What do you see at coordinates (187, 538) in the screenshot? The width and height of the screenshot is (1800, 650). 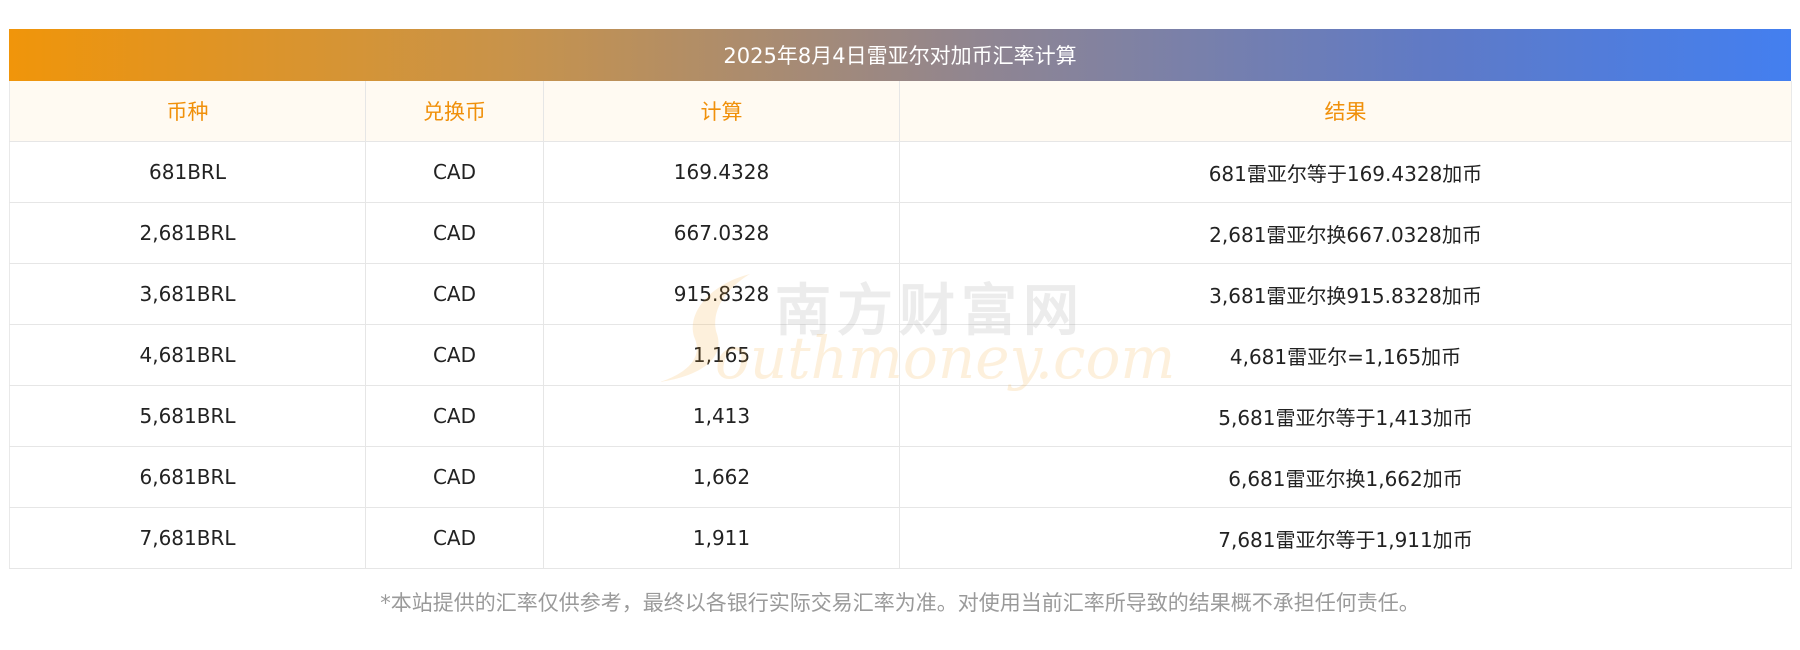 I see `cell-currency: 7,681BRL` at bounding box center [187, 538].